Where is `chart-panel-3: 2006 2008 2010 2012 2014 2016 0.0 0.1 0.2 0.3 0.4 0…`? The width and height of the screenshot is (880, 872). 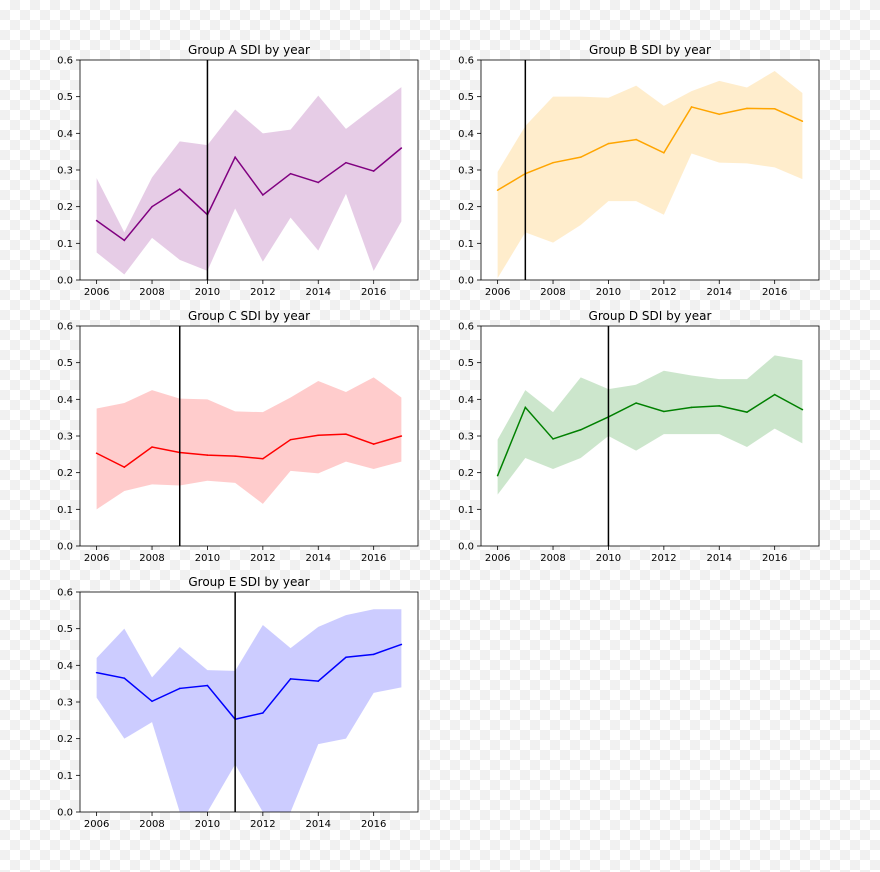 chart-panel-3: 2006 2008 2010 2012 2014 2016 0.0 0.1 0.2 0.3 0.4 0… is located at coordinates (639, 436).